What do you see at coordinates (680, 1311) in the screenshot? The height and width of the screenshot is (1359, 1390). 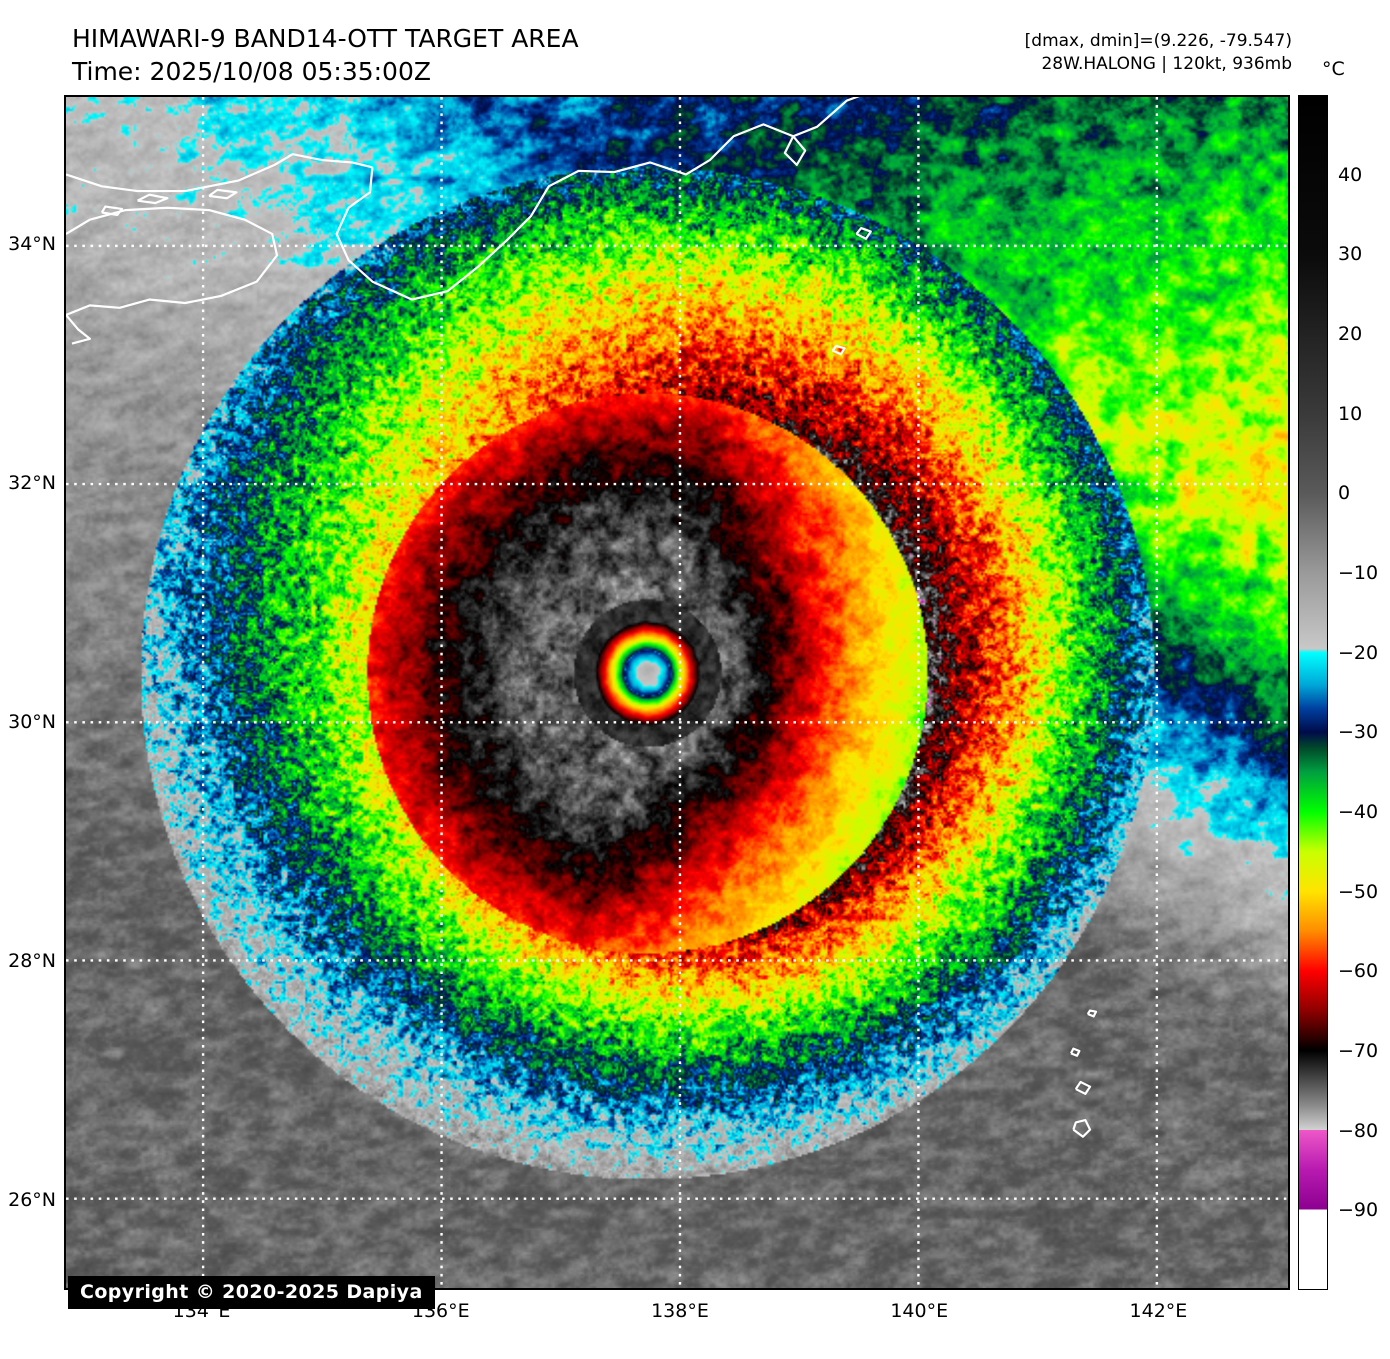 I see `x-axis-tick-2: 138°E` at bounding box center [680, 1311].